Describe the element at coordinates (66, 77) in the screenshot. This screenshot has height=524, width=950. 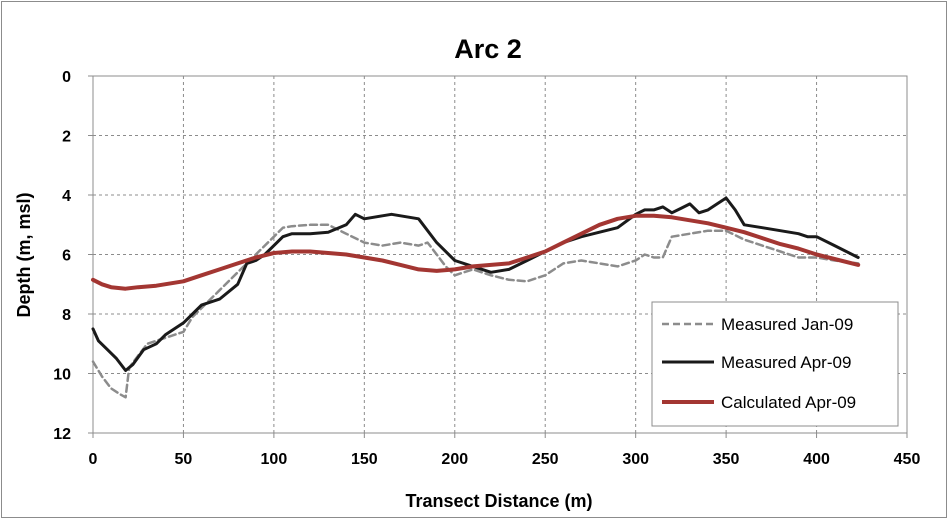
I see `y-tick-label: 0` at that location.